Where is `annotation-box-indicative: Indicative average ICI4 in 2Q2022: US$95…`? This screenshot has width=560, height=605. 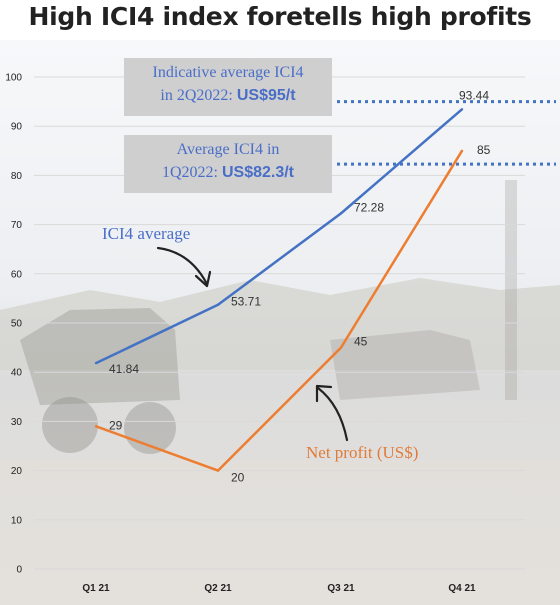 annotation-box-indicative: Indicative average ICI4 in 2Q2022: US$95… is located at coordinates (228, 87).